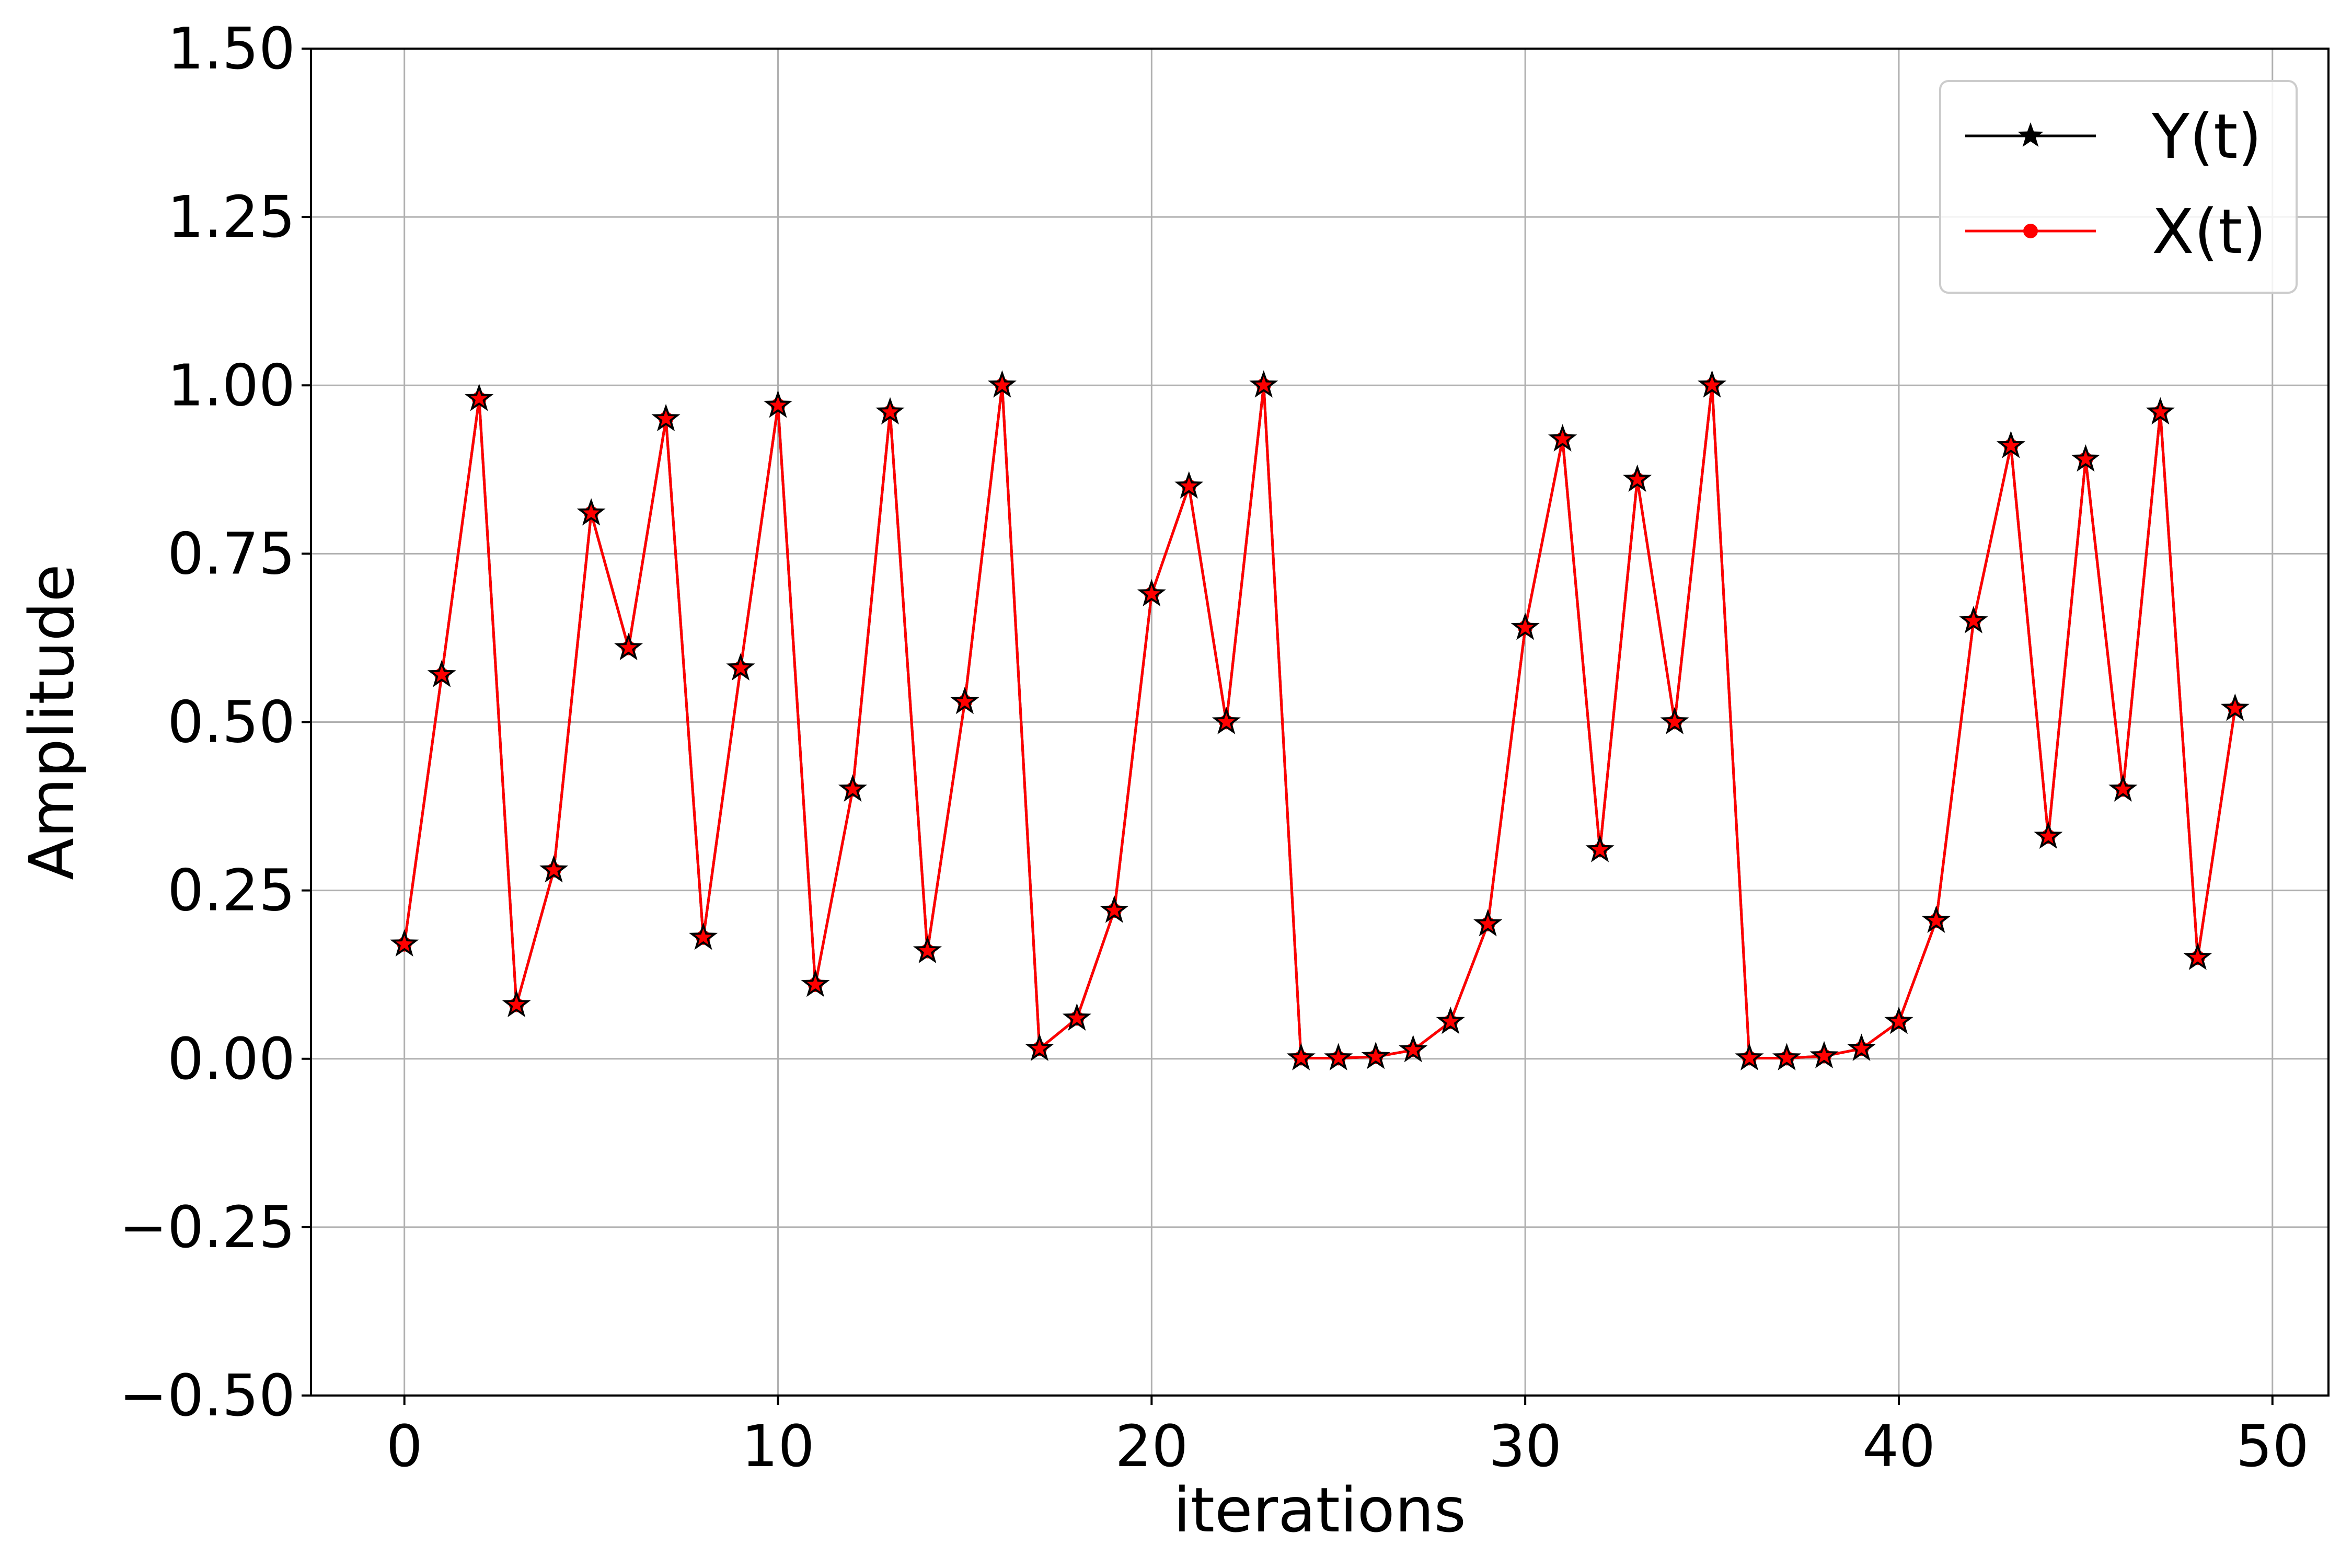  Describe the element at coordinates (1151, 1446) in the screenshot. I see `x-tick-label: 20` at that location.